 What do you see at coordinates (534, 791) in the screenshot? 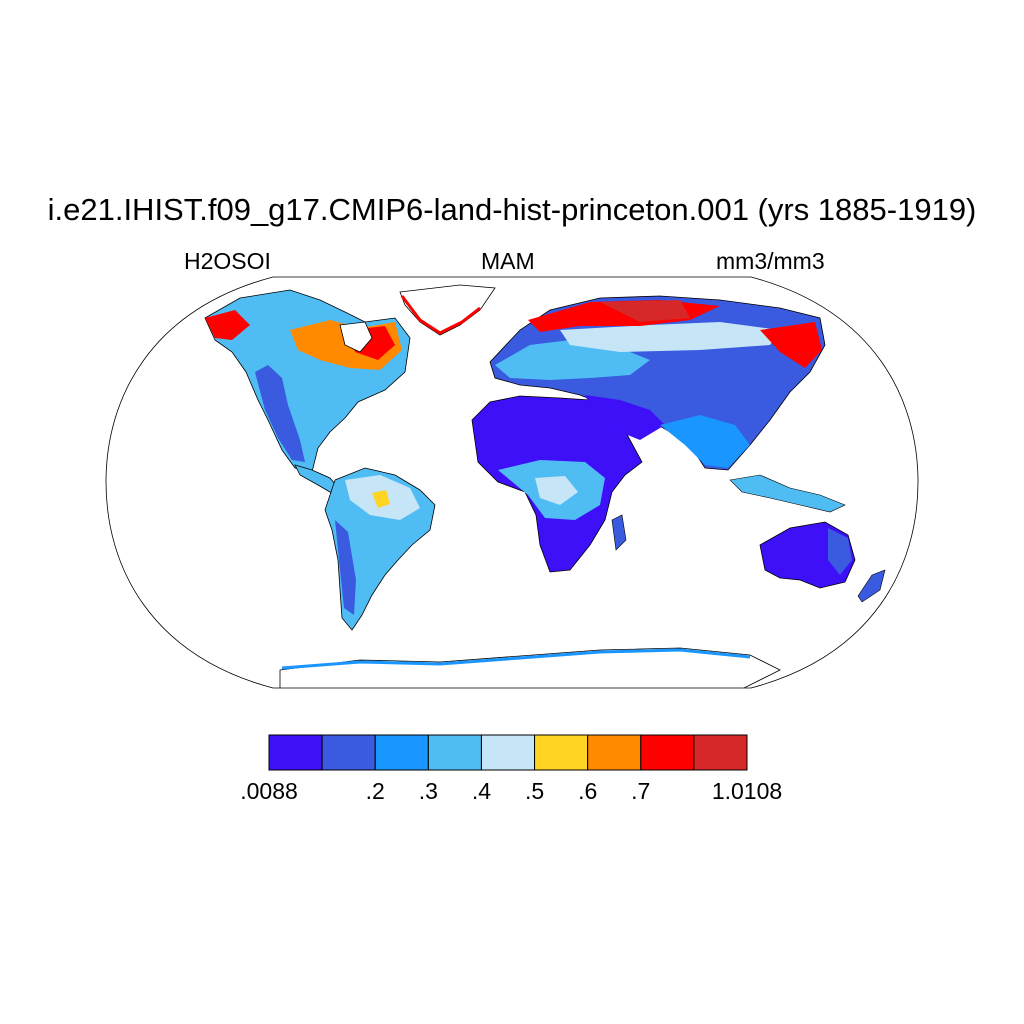
I see `colorbar-tick-label: .5` at bounding box center [534, 791].